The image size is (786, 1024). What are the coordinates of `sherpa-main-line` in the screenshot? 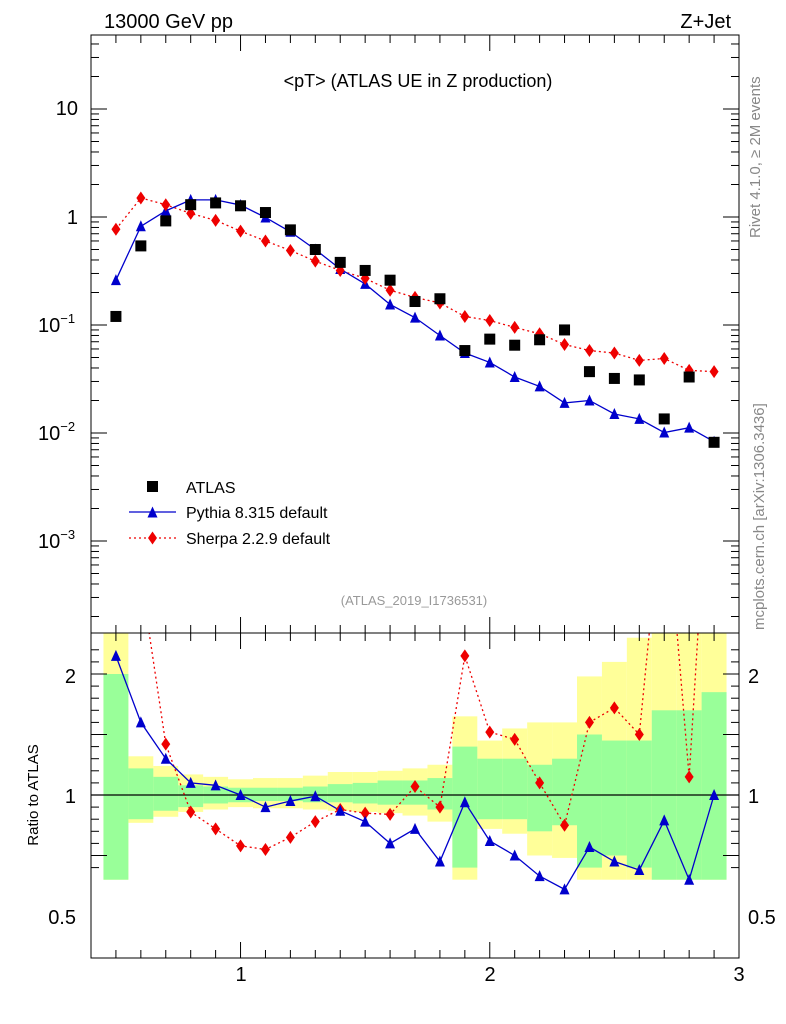 It's located at (415, 285).